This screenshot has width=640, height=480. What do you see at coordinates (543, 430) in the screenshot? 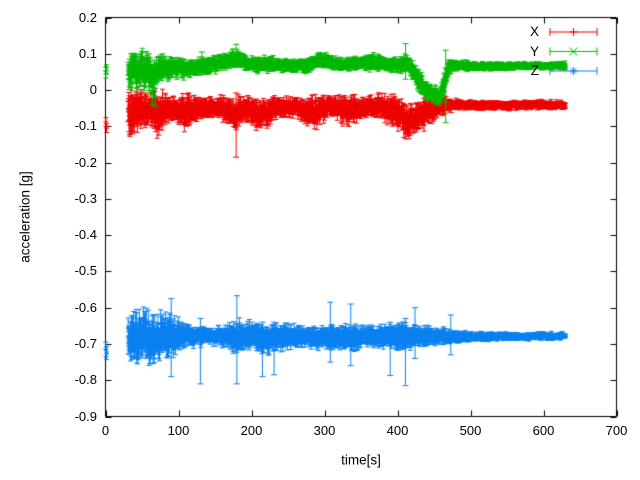
I see `x-tick-label-600: 600` at bounding box center [543, 430].